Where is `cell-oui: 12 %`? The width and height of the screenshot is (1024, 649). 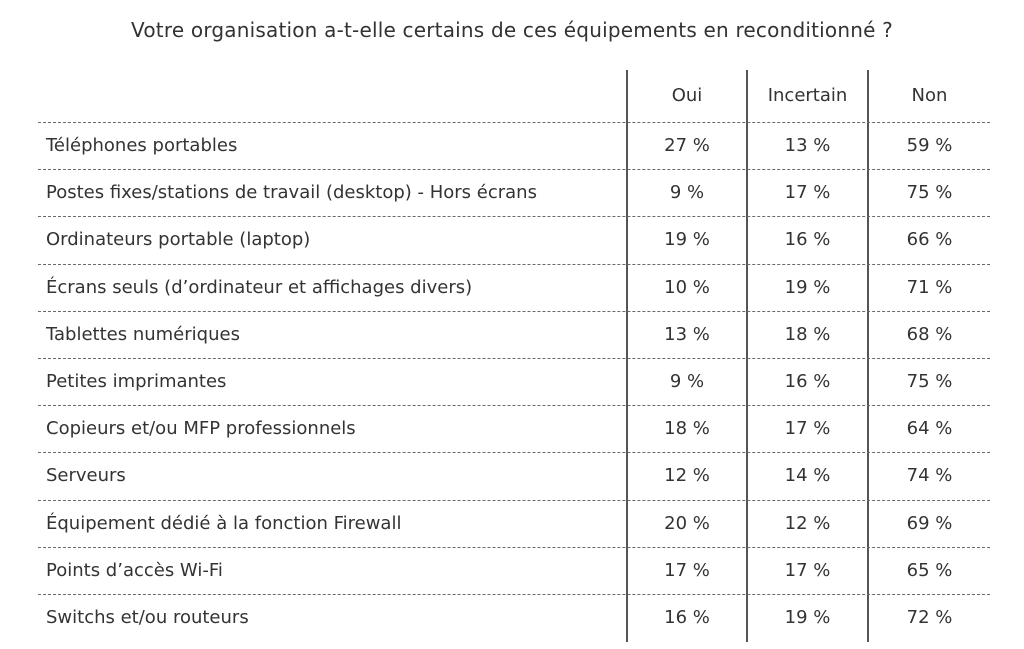 cell-oui: 12 % is located at coordinates (687, 476).